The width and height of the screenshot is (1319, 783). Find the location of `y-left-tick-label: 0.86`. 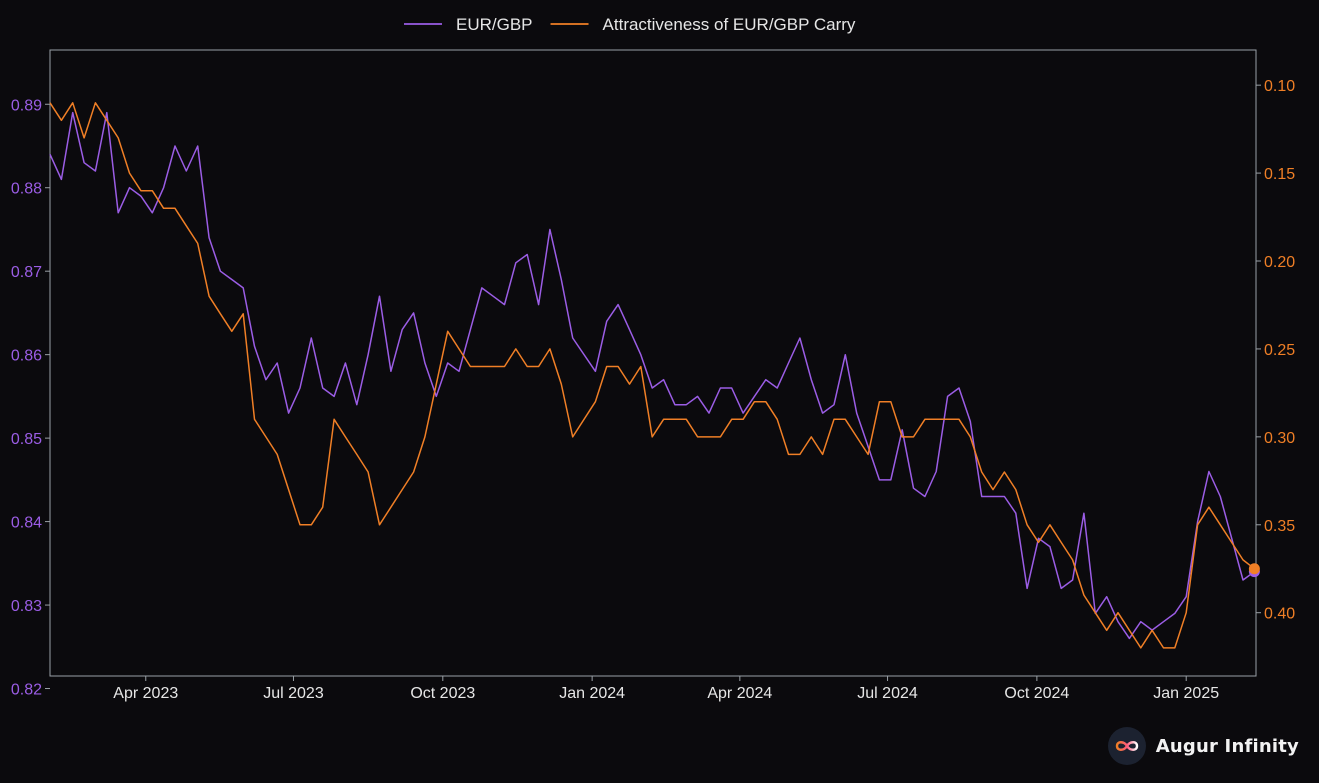

y-left-tick-label: 0.86 is located at coordinates (26, 356).